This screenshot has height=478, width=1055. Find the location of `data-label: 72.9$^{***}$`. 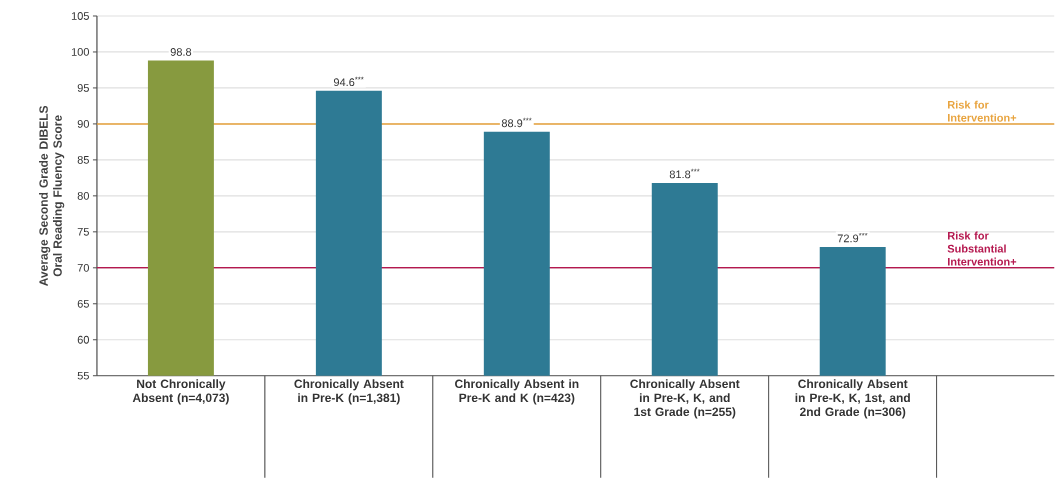

data-label: 72.9$^{***}$ is located at coordinates (852, 237).